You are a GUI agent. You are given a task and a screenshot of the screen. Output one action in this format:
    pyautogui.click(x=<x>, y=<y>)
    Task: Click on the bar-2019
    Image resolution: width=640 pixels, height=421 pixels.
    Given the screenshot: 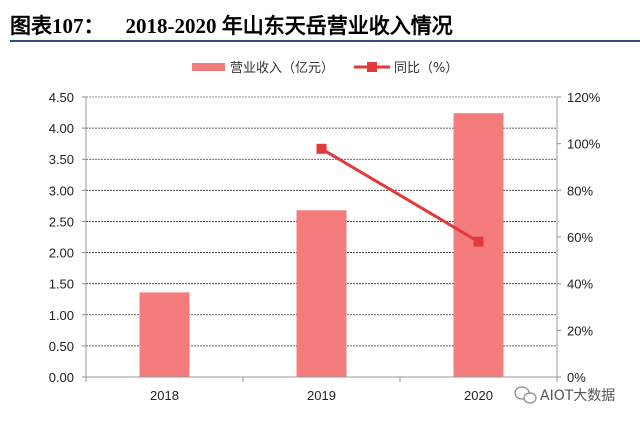 What is the action you would take?
    pyautogui.click(x=321, y=293)
    